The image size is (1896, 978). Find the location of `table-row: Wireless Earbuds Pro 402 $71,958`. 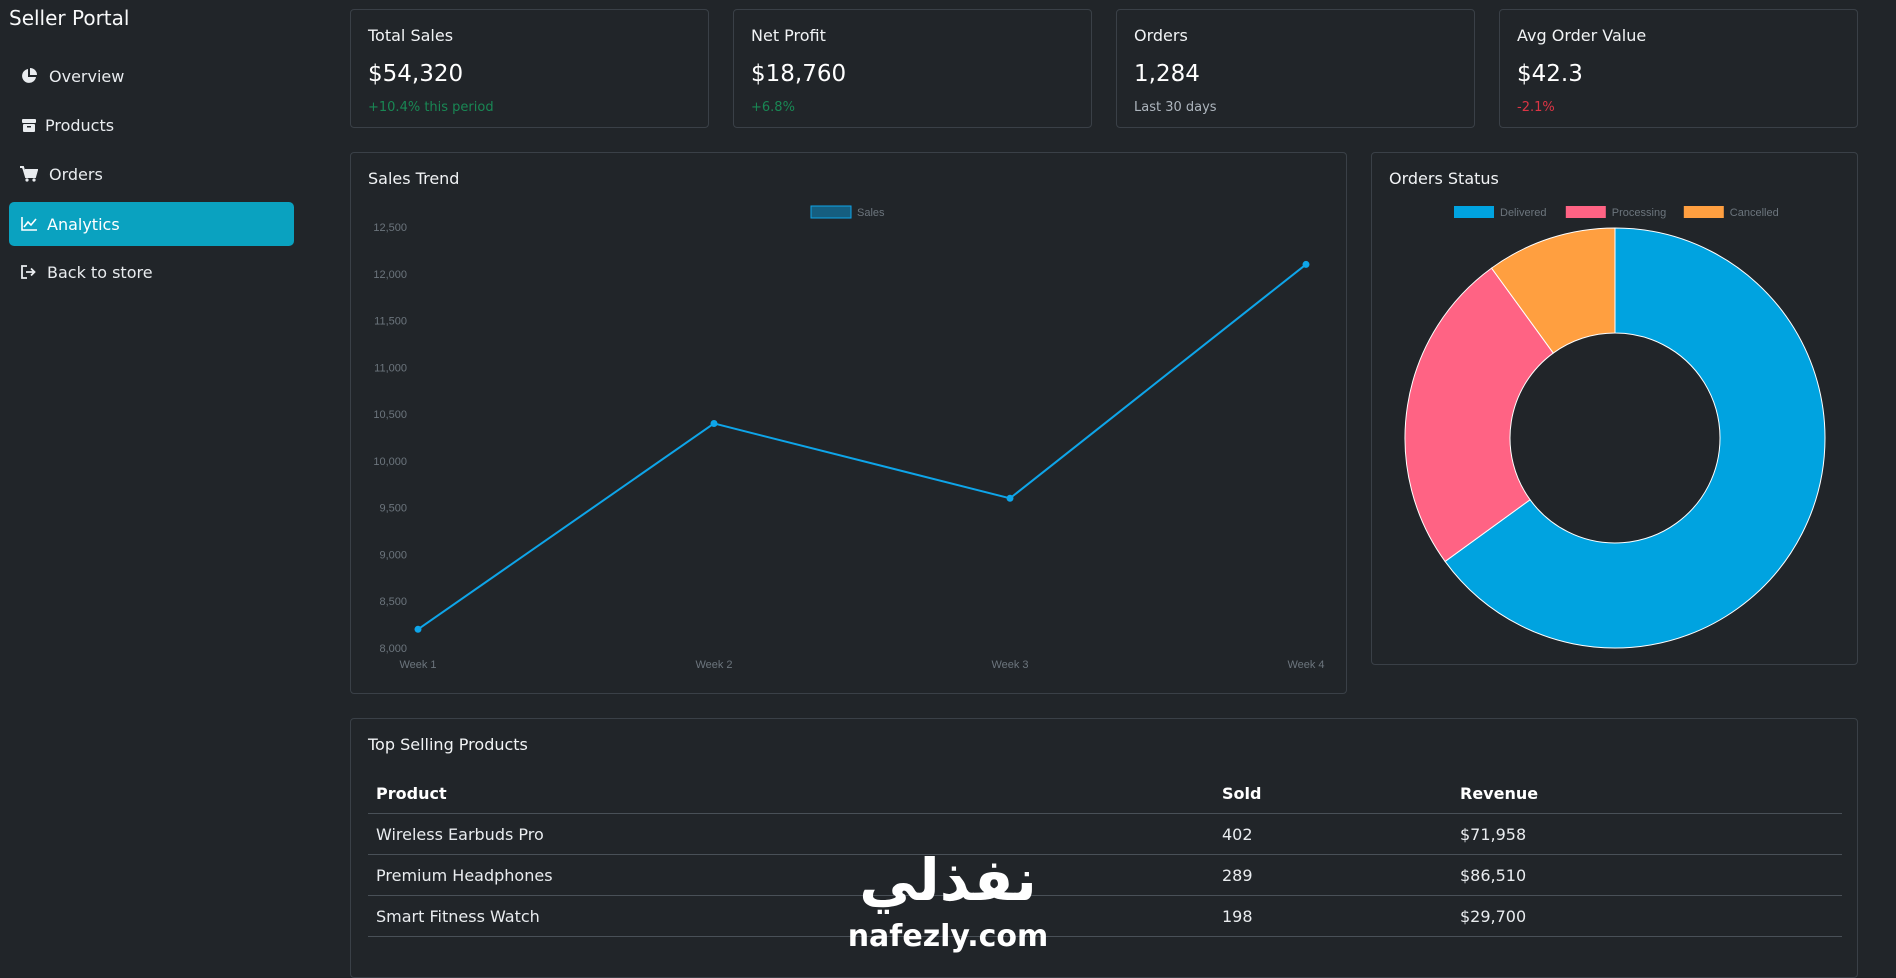

table-row: Wireless Earbuds Pro 402 $71,958 is located at coordinates (1105, 834).